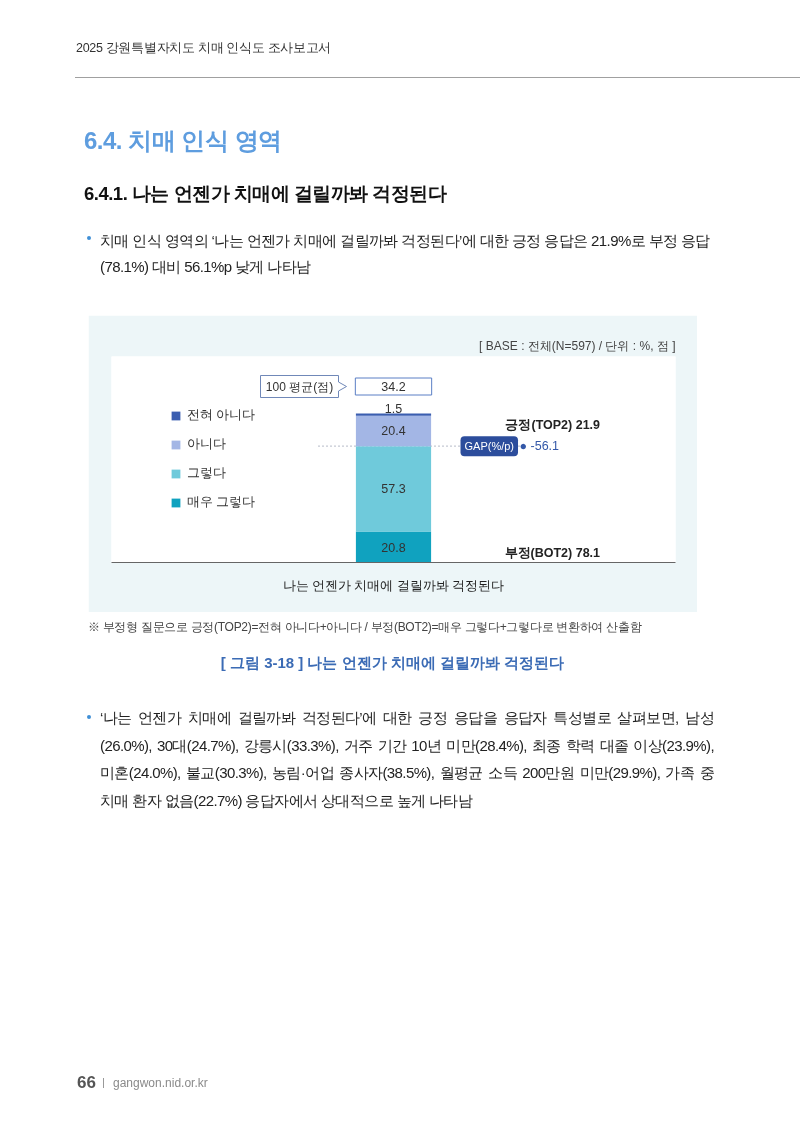  Describe the element at coordinates (206, 473) in the screenshot. I see `legend-label: 그렇다` at that location.